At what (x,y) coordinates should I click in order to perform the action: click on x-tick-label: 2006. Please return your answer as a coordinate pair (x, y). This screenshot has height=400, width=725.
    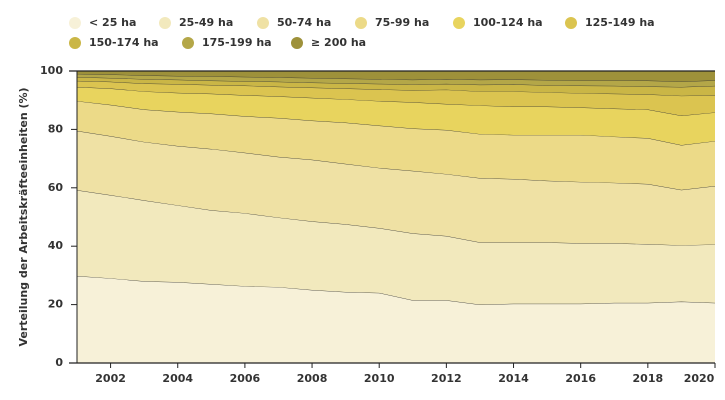
    Looking at the image, I should click on (245, 378).